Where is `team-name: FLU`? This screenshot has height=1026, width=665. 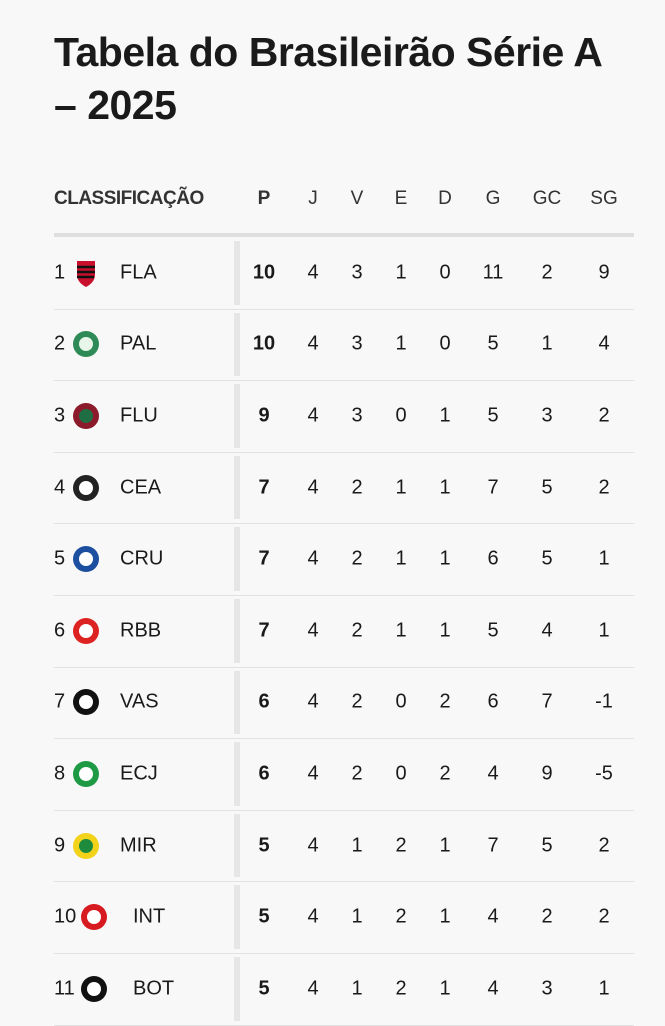
team-name: FLU is located at coordinates (139, 415).